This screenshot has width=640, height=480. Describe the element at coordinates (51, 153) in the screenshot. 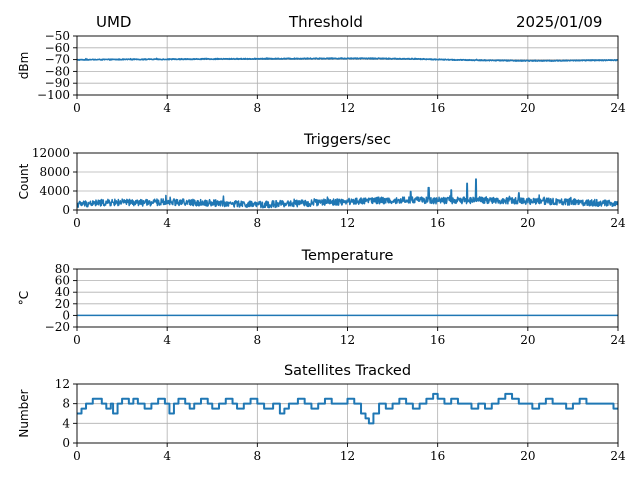

I see `y-tick-label: 12000` at that location.